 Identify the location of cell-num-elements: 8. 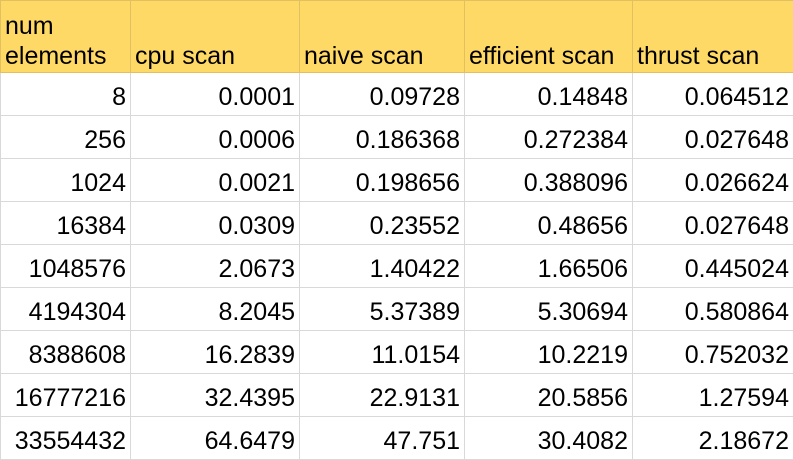
(66, 94).